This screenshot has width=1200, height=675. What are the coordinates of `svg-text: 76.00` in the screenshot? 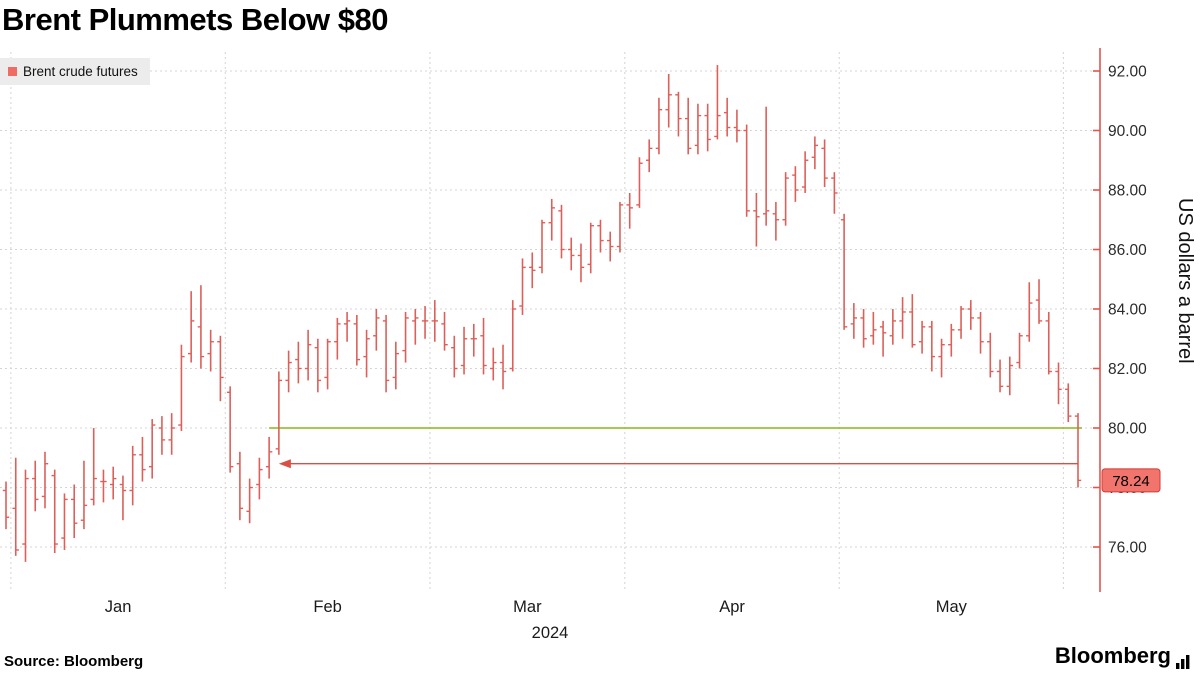 It's located at (1127, 548).